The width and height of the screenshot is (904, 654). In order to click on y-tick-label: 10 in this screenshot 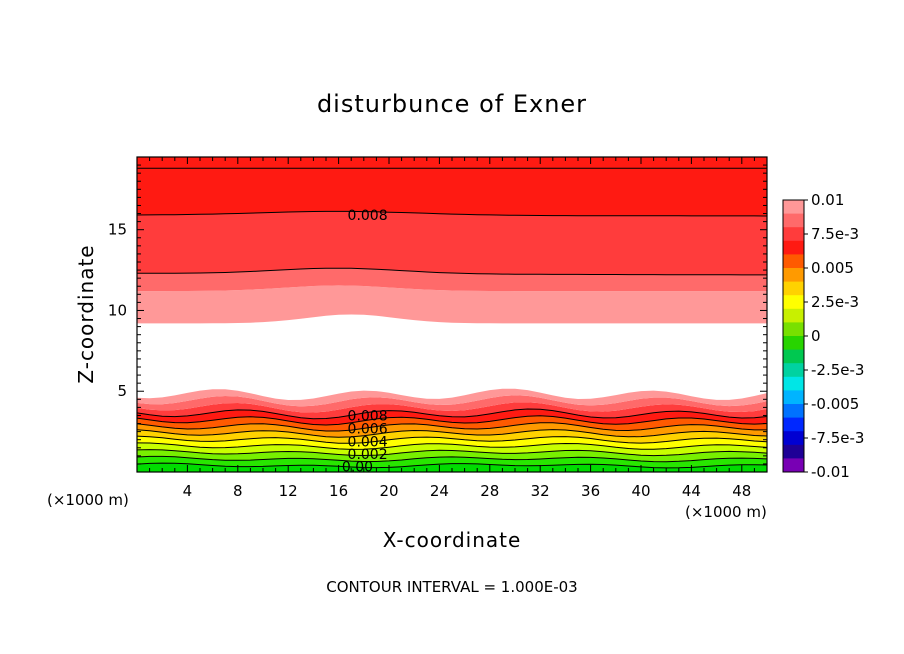, I will do `click(117, 310)`.